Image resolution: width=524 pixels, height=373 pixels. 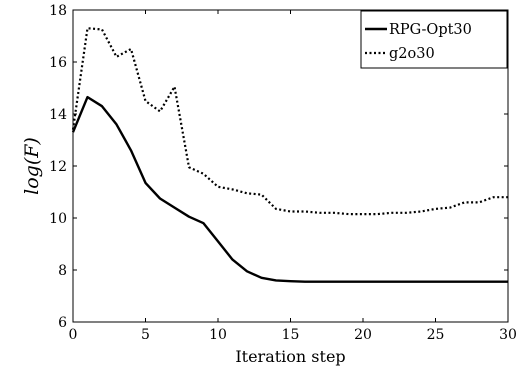 What do you see at coordinates (58, 63) in the screenshot?
I see `y-tick-label: 16` at bounding box center [58, 63].